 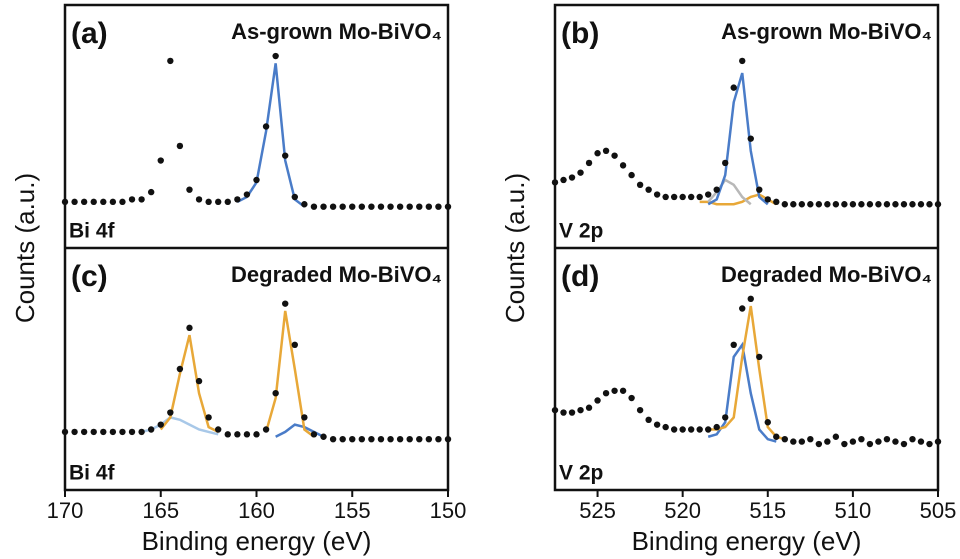 I want to click on x-tick-label: 155, so click(x=352, y=510).